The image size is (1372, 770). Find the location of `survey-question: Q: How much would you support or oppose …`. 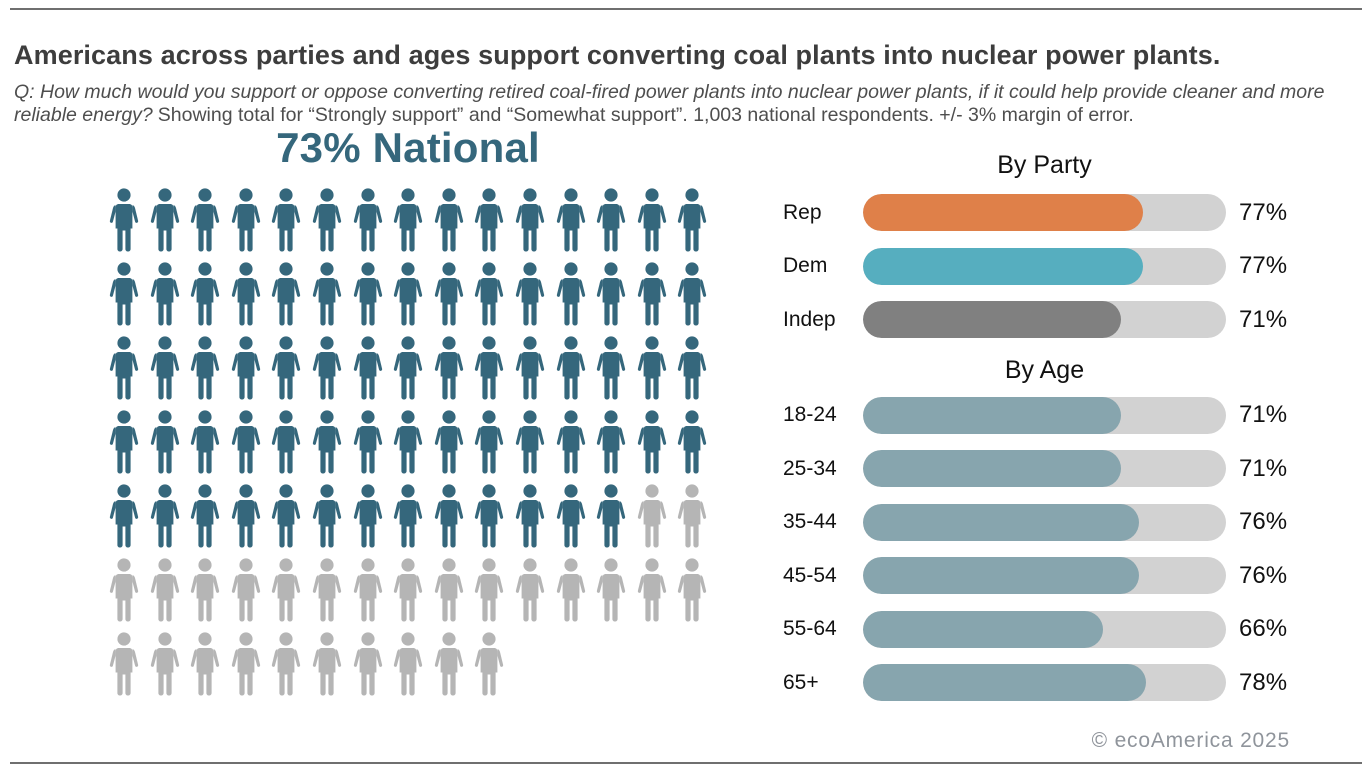

survey-question: Q: How much would you support or oppose … is located at coordinates (669, 103).